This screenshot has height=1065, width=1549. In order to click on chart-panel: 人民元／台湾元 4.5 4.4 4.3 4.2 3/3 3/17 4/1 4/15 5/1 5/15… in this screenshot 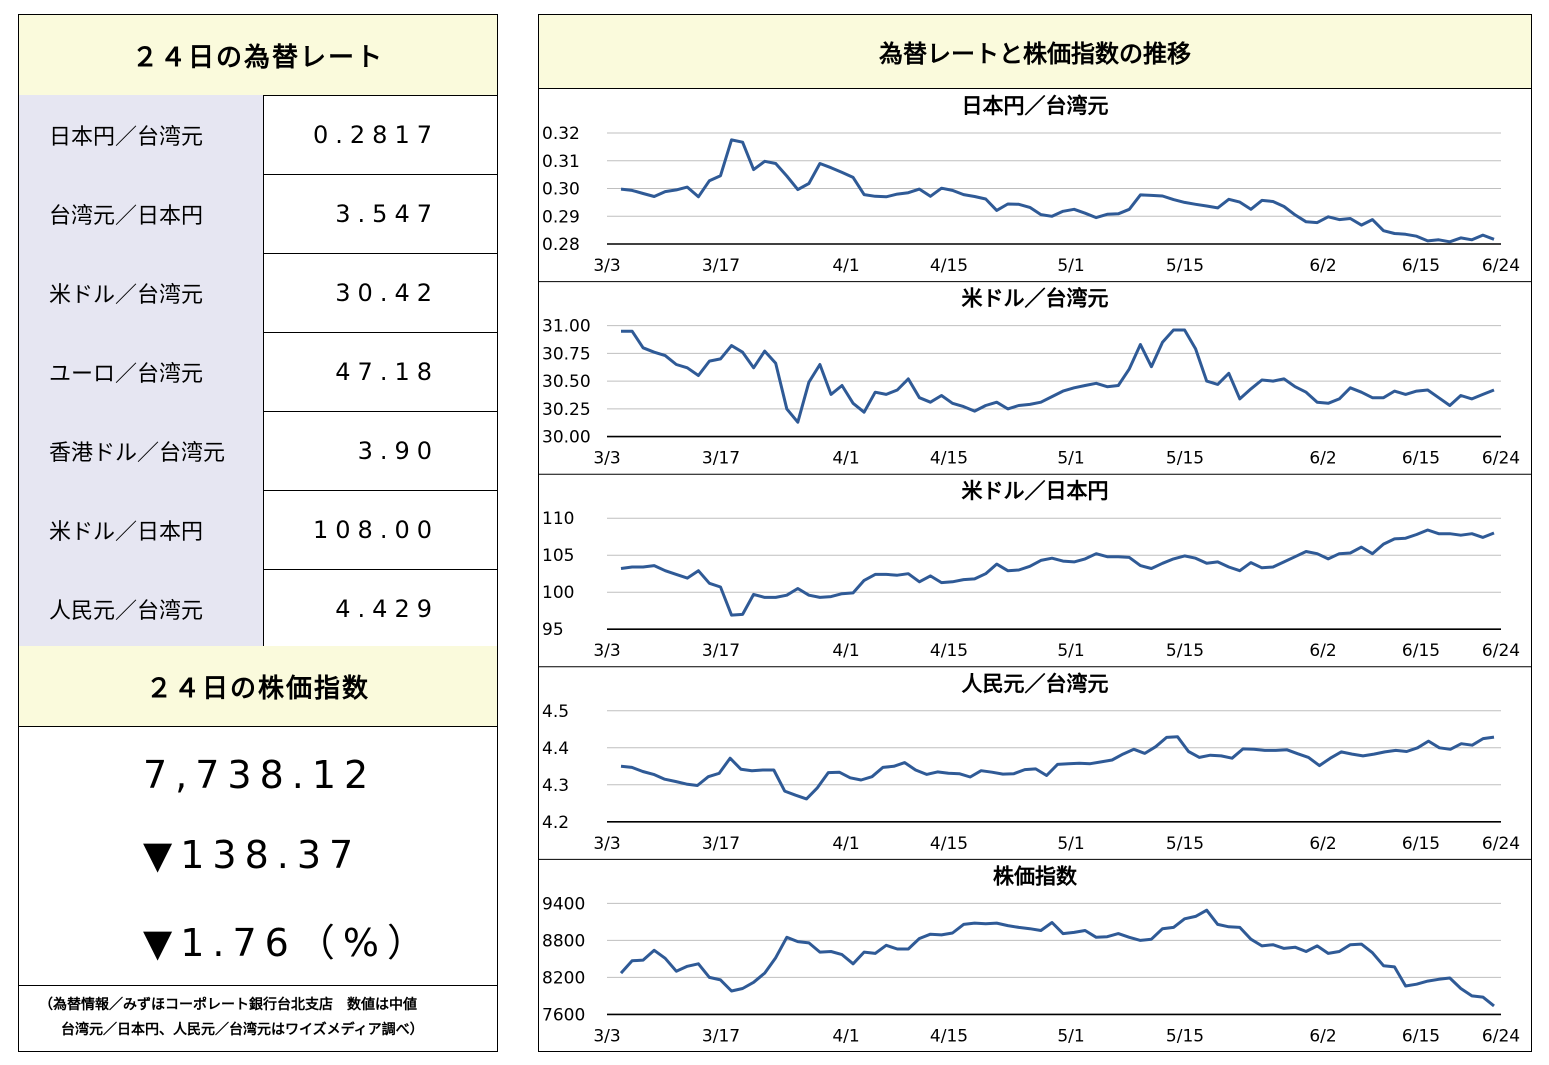, I will do `click(1035, 760)`.